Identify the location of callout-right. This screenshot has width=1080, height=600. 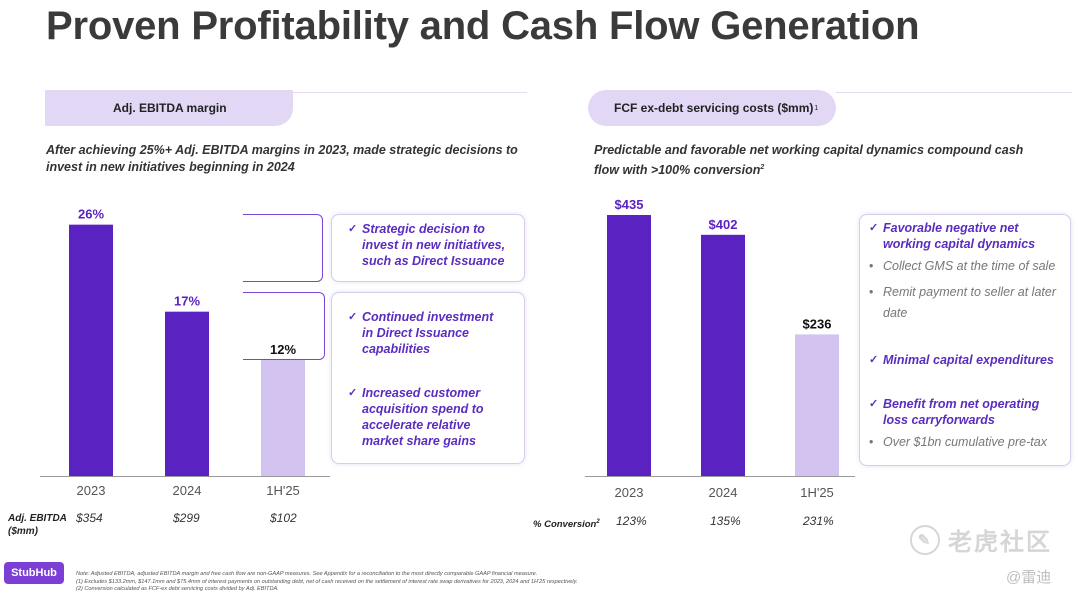
(965, 340).